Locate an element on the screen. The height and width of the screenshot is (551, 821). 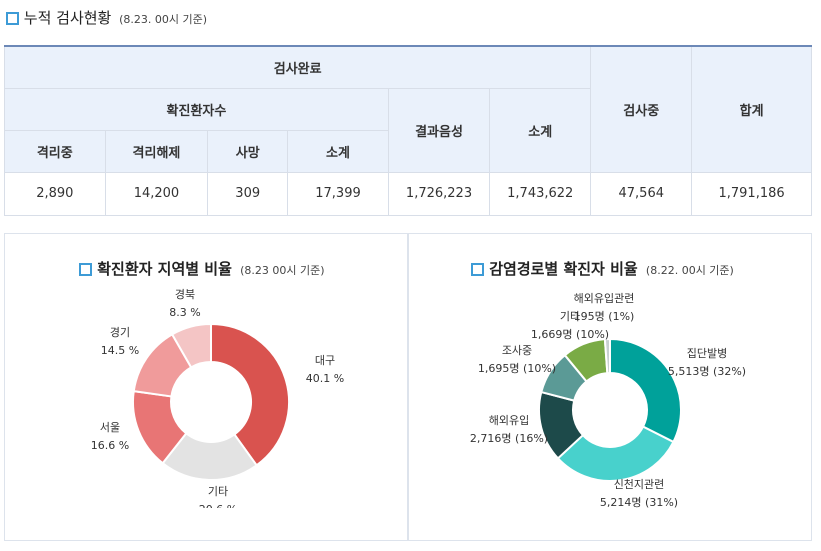
slice-value-4: 8.3 % is located at coordinates (184, 312).